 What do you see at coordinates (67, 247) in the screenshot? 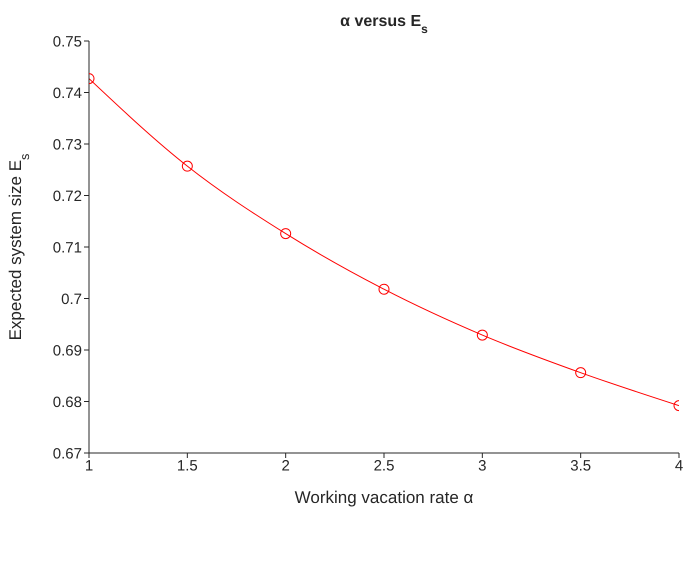
I see `y-tick-label: 0.71` at bounding box center [67, 247].